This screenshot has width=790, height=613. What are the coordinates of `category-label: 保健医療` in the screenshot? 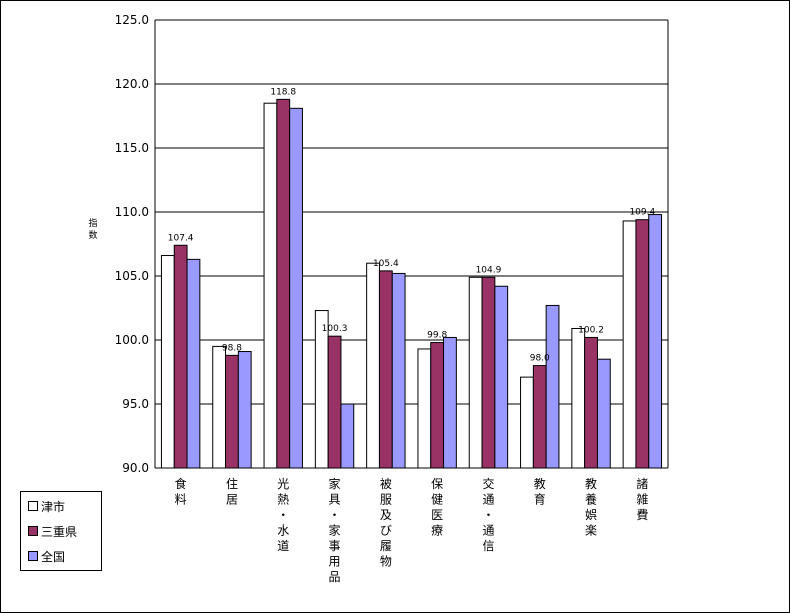 It's located at (437, 507).